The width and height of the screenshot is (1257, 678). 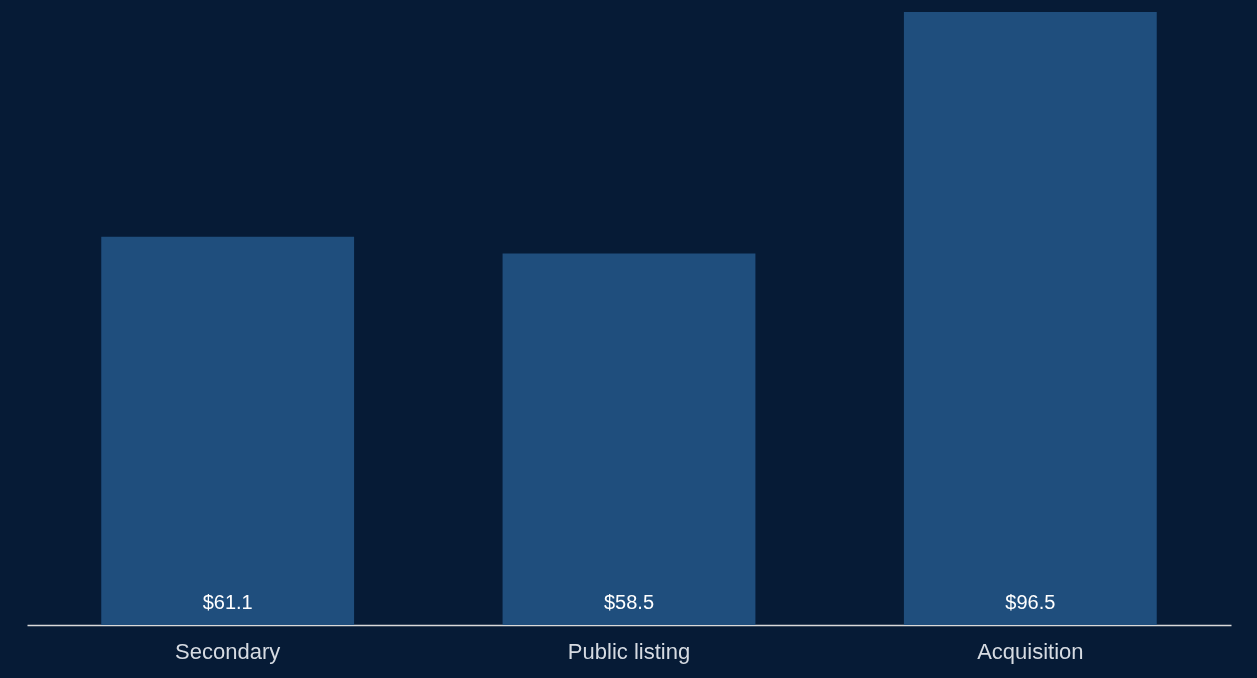 What do you see at coordinates (227, 602) in the screenshot?
I see `data-label: $61.1` at bounding box center [227, 602].